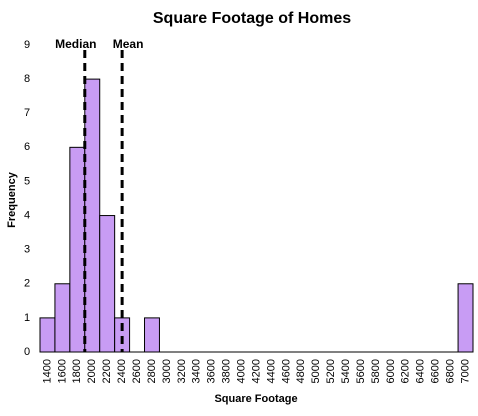  What do you see at coordinates (27, 318) in the screenshot?
I see `y-tick-label: 1` at bounding box center [27, 318].